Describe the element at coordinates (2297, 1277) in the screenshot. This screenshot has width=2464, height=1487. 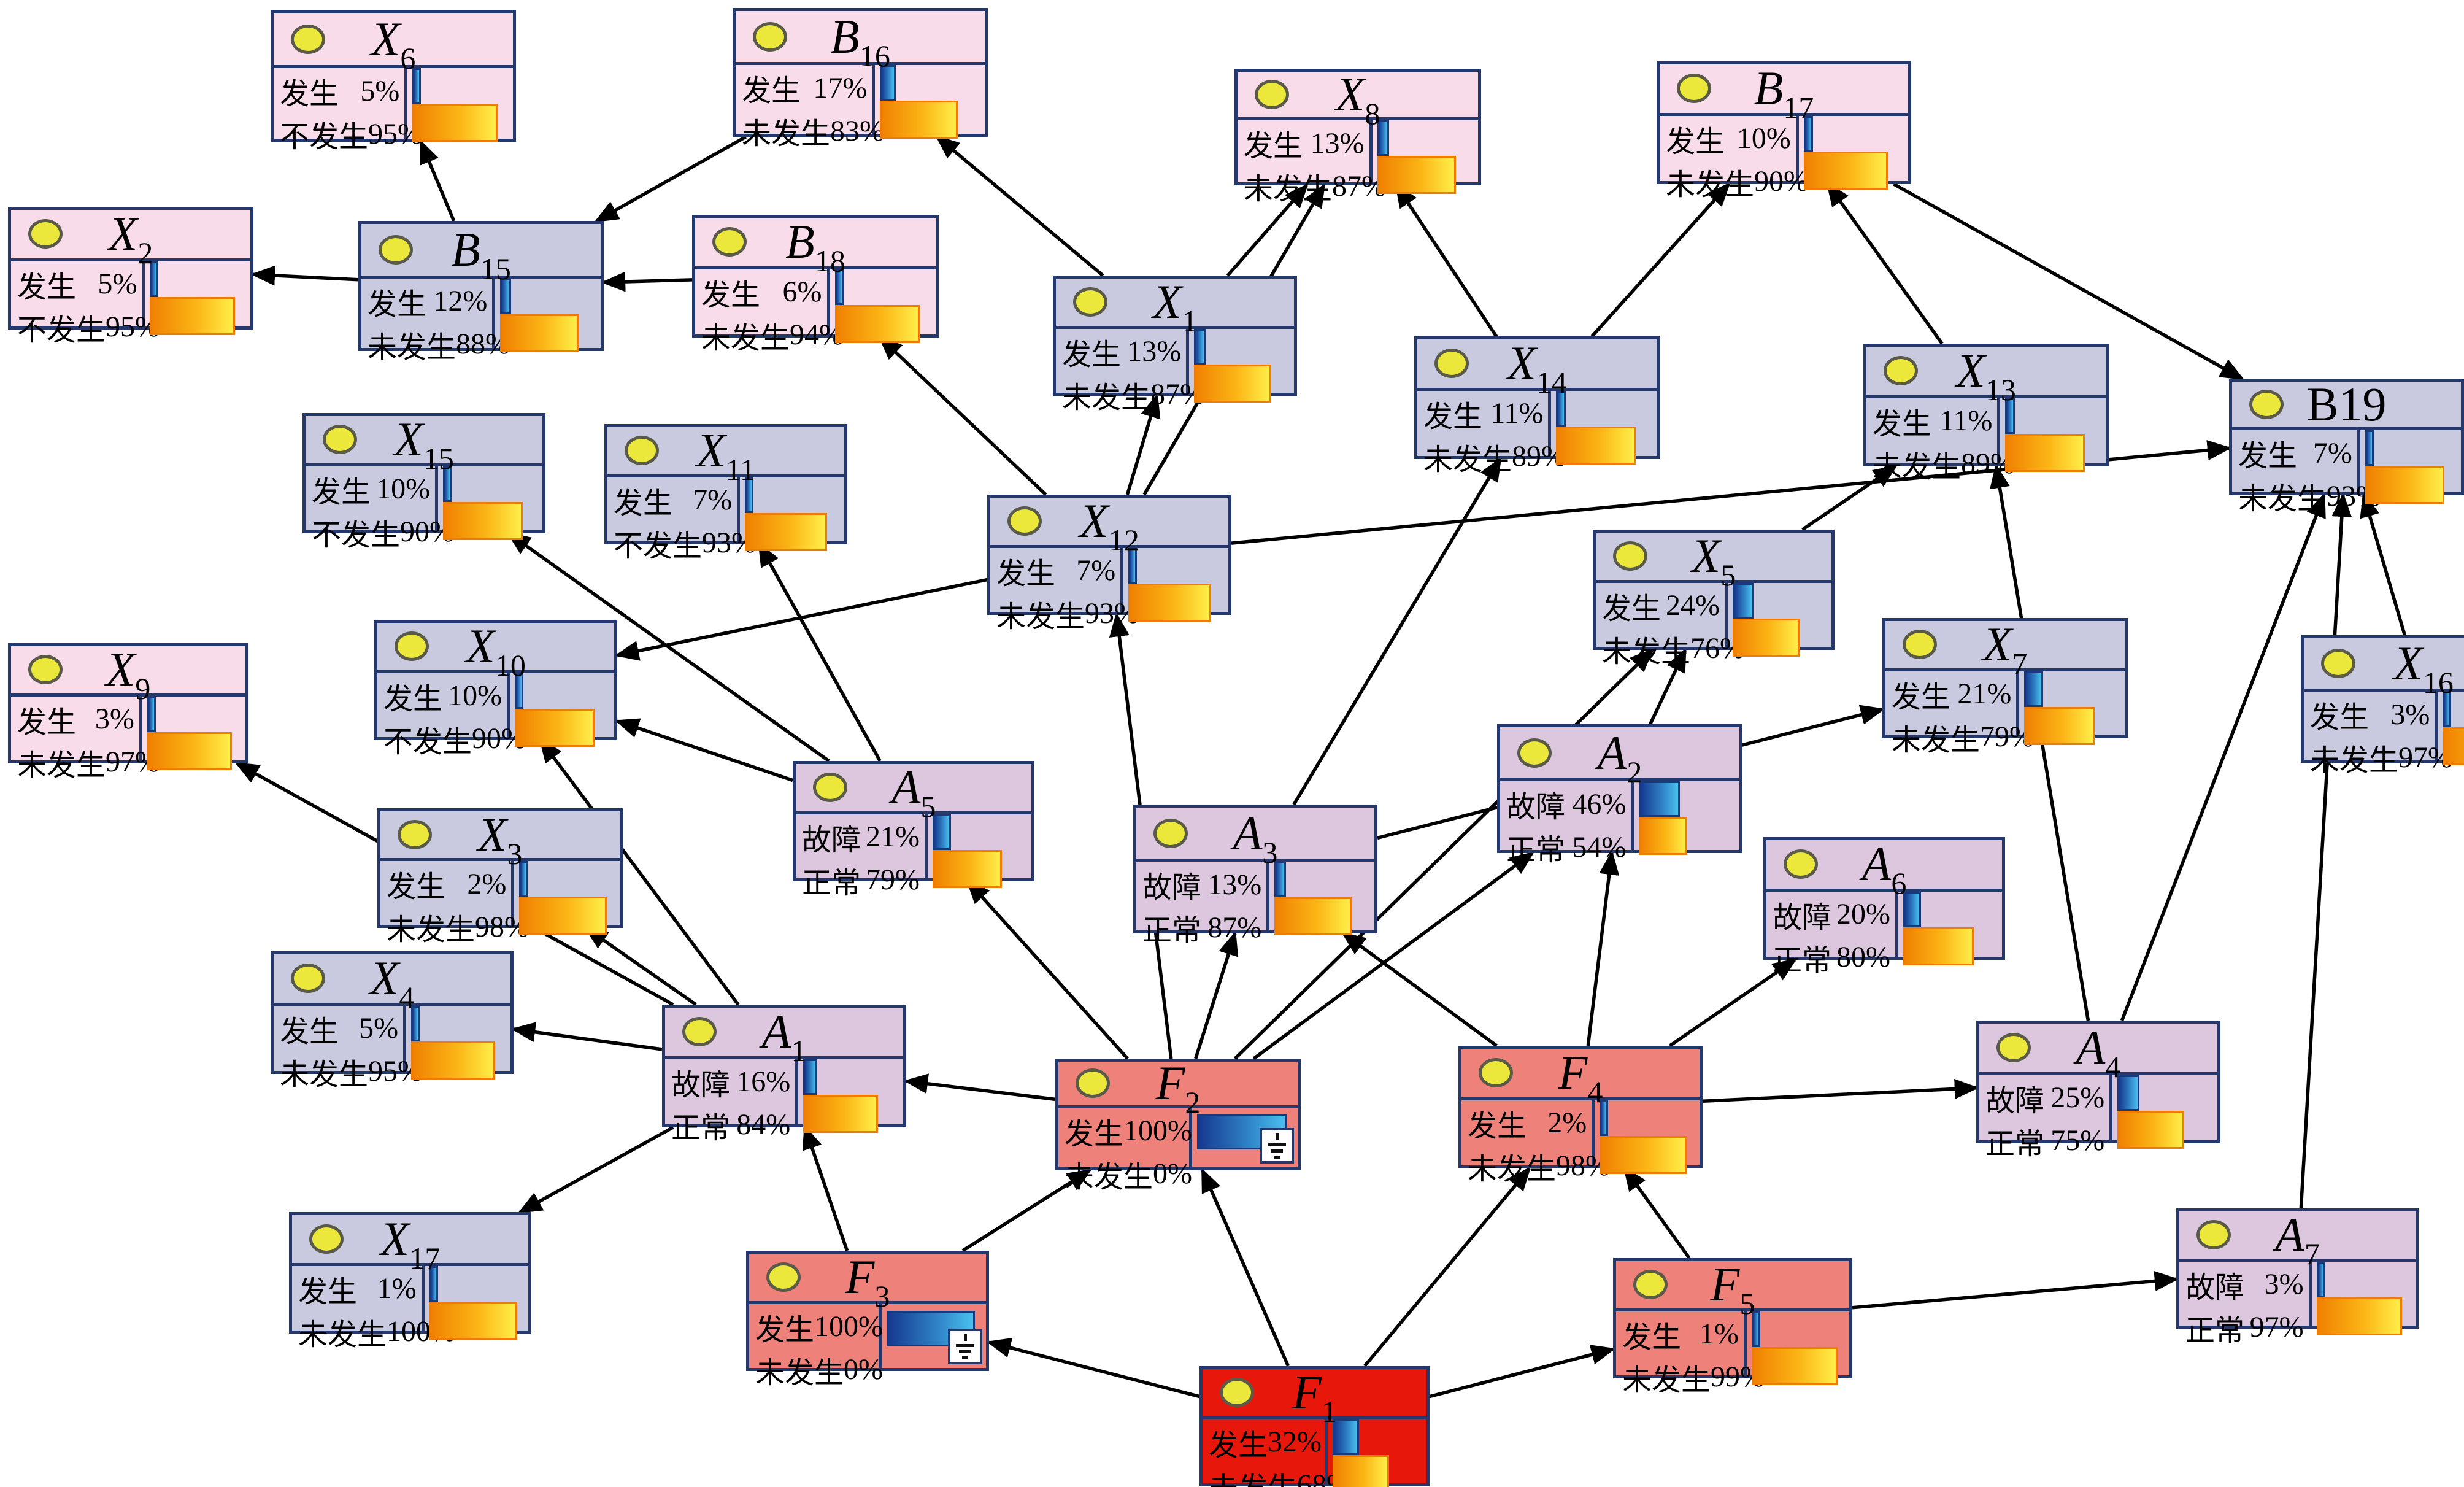
I see `node-A7: A7 故障 3% 正常 97%` at that location.